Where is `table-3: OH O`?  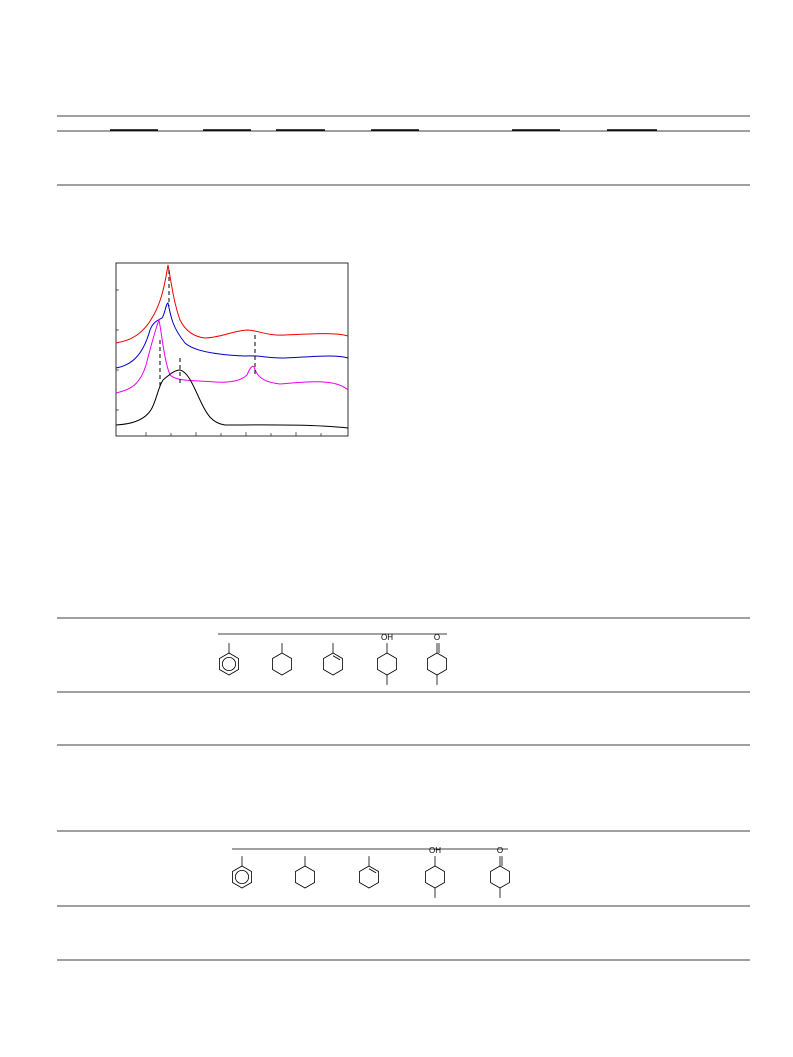 table-3: OH O is located at coordinates (403, 895).